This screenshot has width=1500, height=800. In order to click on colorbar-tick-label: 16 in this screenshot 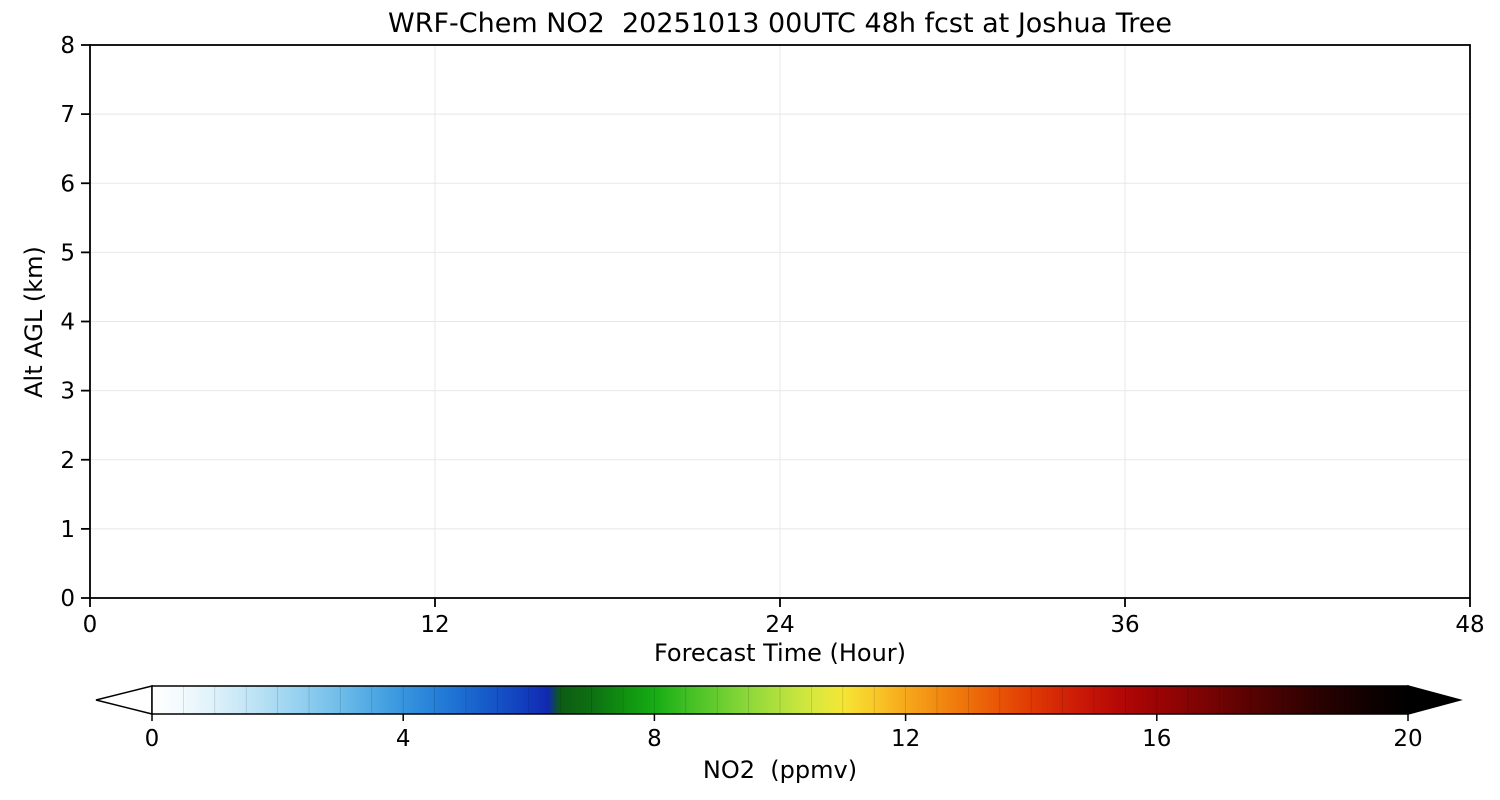, I will do `click(1156, 739)`.